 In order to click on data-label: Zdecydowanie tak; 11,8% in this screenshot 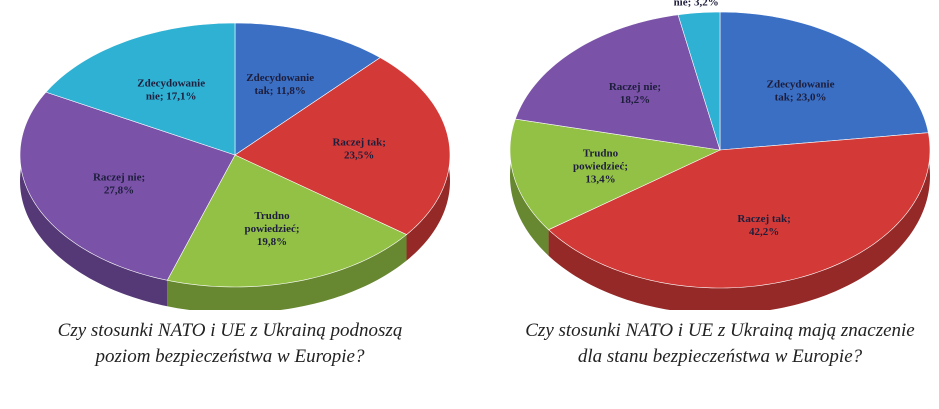, I will do `click(280, 84)`.